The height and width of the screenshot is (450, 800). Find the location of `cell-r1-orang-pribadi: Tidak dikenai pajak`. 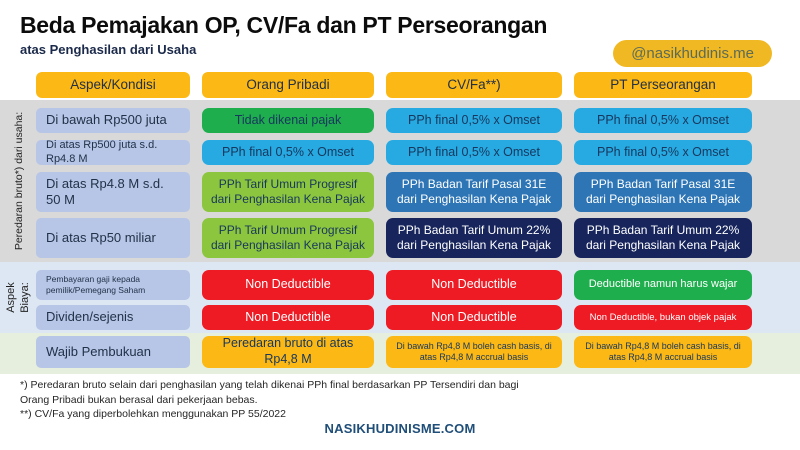

cell-r1-orang-pribadi: Tidak dikenai pajak is located at coordinates (288, 120).